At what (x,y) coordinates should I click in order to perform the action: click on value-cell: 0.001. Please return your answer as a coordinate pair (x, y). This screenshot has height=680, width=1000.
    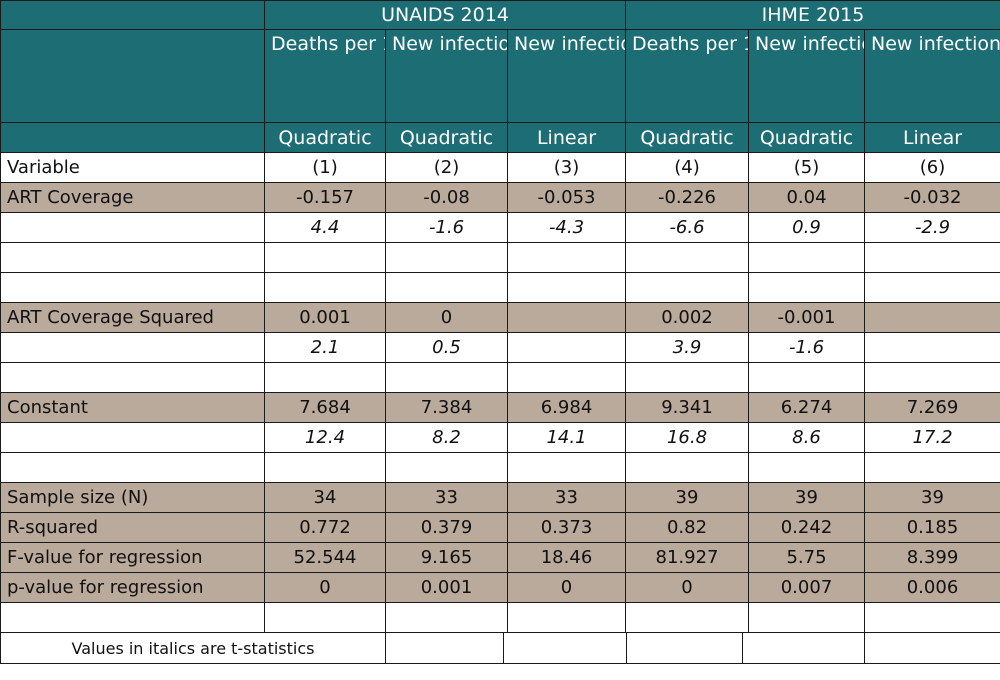
    Looking at the image, I should click on (446, 587).